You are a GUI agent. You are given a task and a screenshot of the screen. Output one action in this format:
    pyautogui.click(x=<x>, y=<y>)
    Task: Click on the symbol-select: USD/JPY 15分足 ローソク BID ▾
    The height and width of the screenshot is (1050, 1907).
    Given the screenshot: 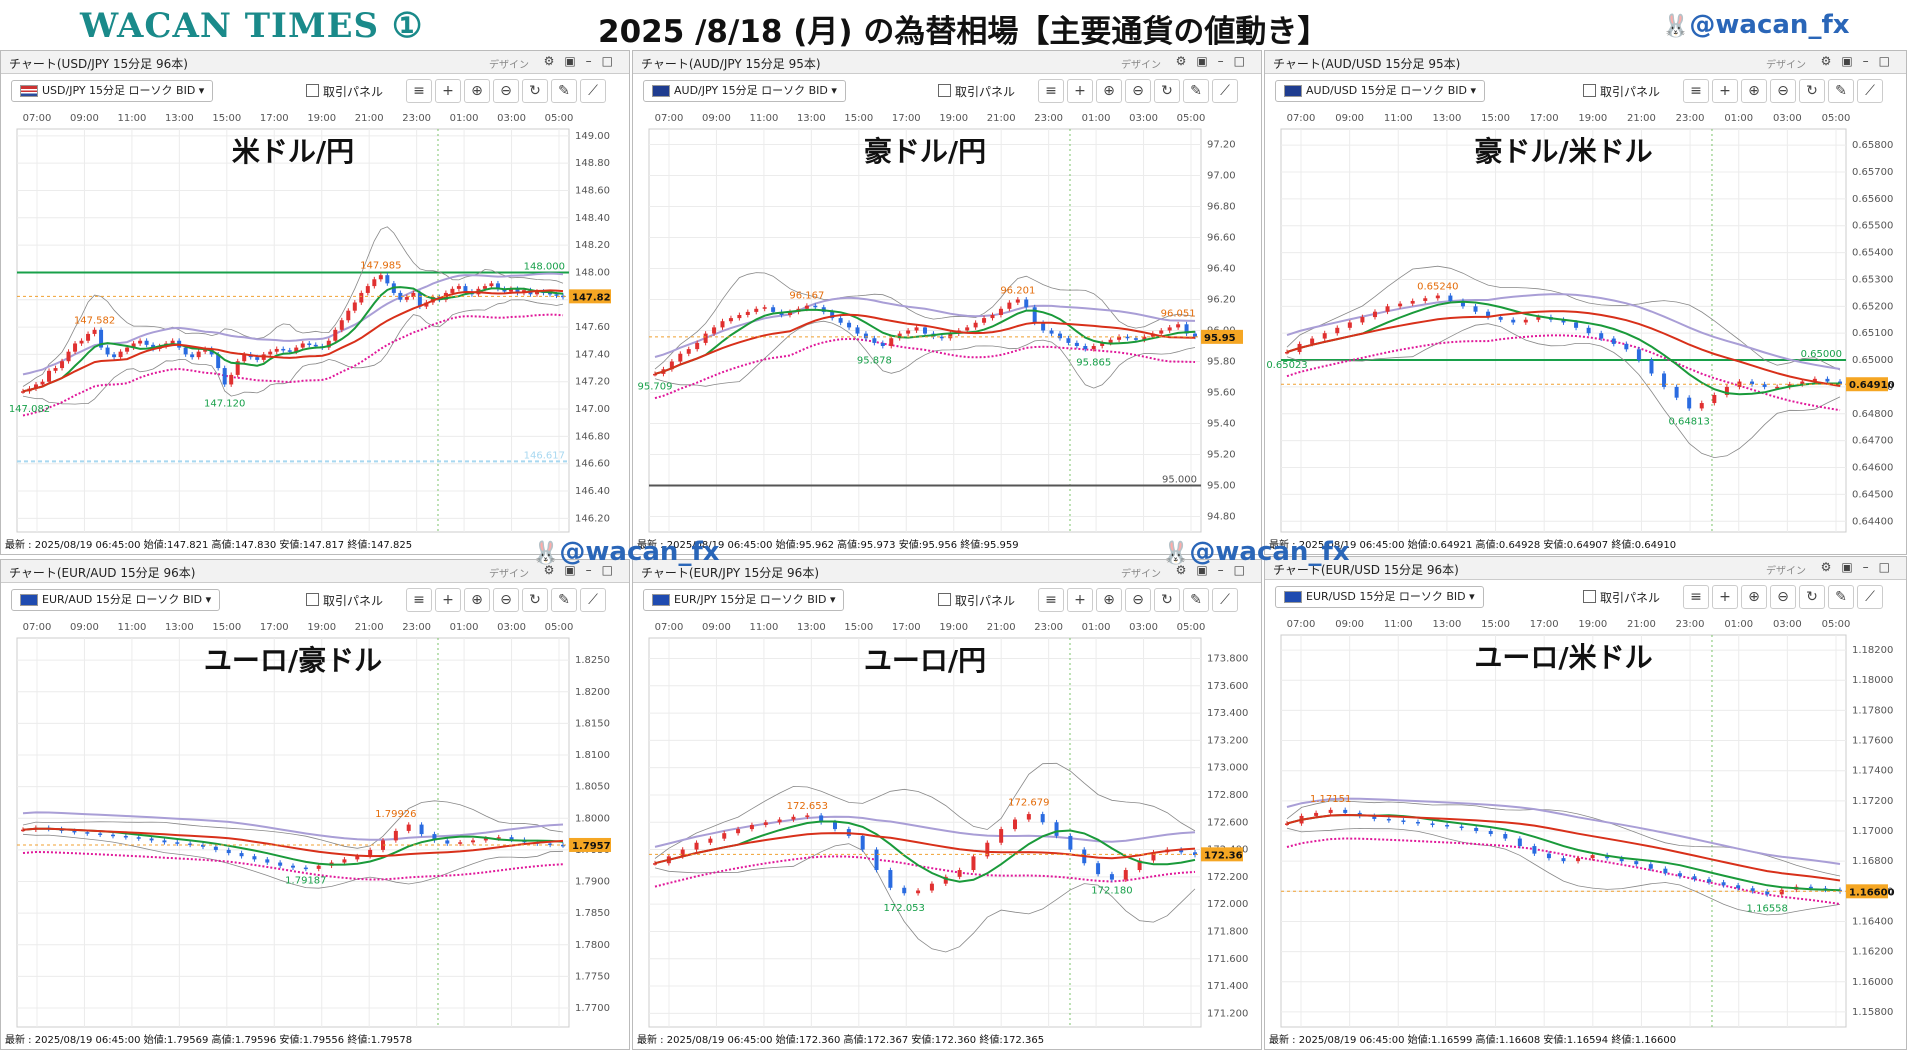 What is the action you would take?
    pyautogui.click(x=112, y=91)
    